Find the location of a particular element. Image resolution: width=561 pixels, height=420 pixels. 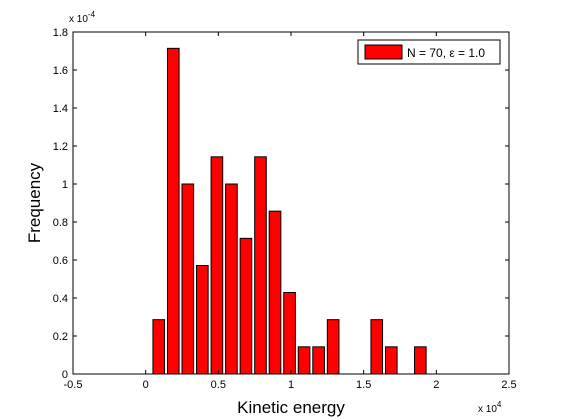

y-tick-label: 1.8 is located at coordinates (60, 33).